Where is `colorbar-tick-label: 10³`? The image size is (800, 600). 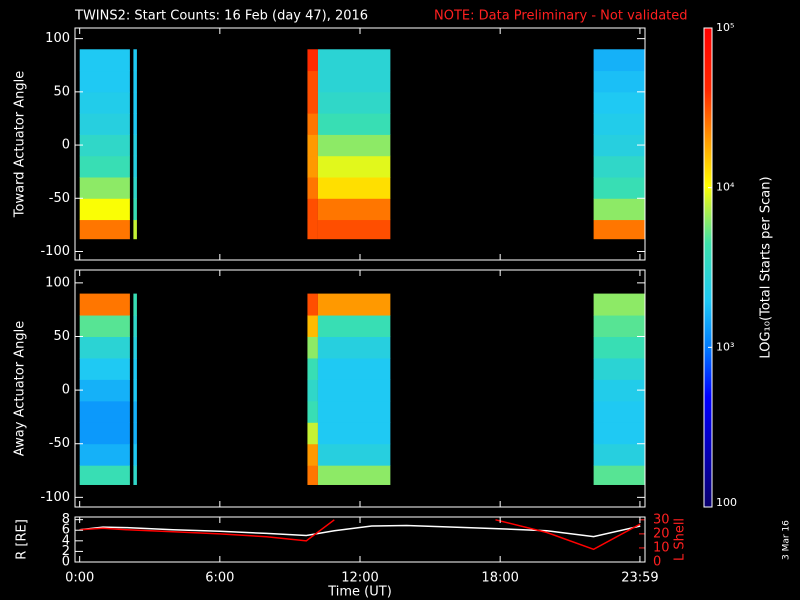
colorbar-tick-label: 10³ is located at coordinates (725, 346).